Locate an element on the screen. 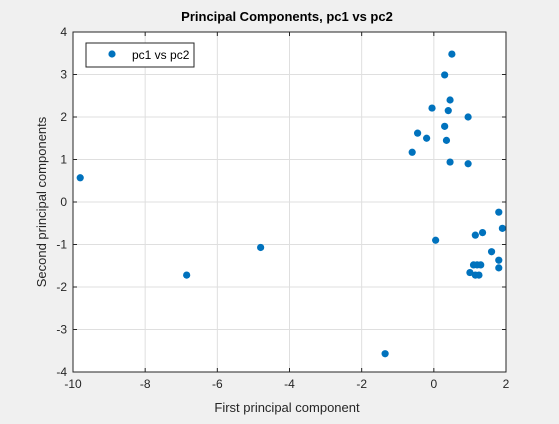 This screenshot has height=424, width=559. x-tick-label: 2 is located at coordinates (506, 384).